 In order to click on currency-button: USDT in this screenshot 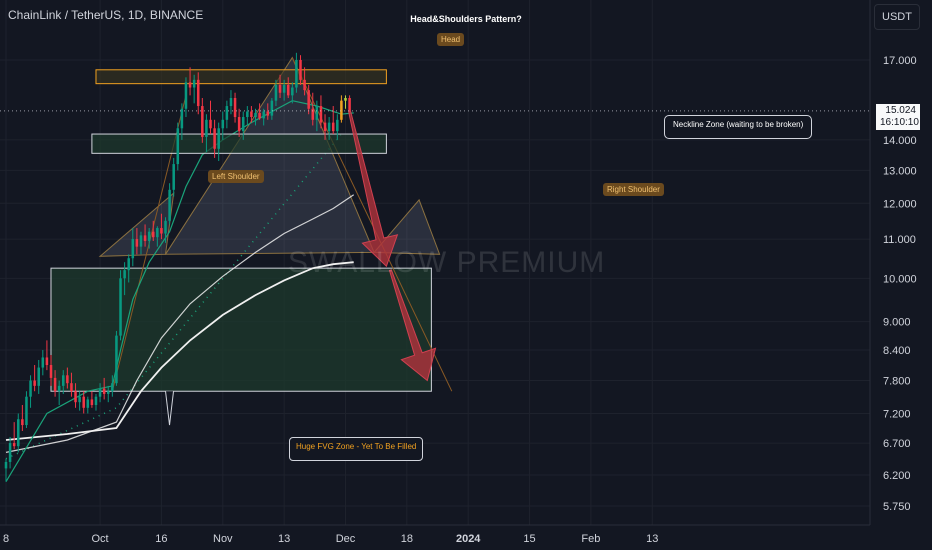, I will do `click(897, 17)`.